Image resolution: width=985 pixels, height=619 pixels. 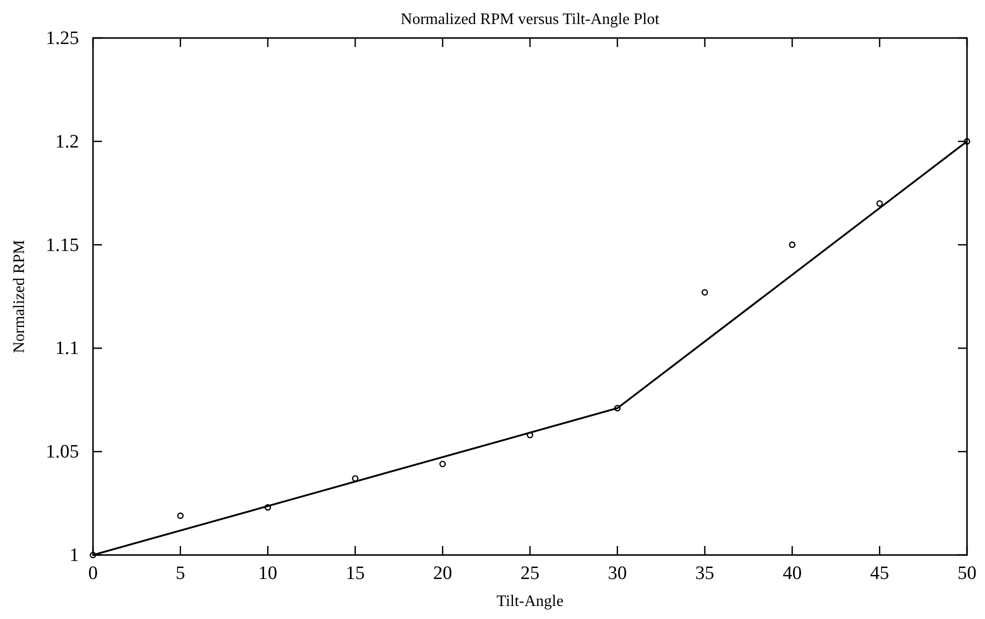 I want to click on y-tick-label: 1.1, so click(x=67, y=349).